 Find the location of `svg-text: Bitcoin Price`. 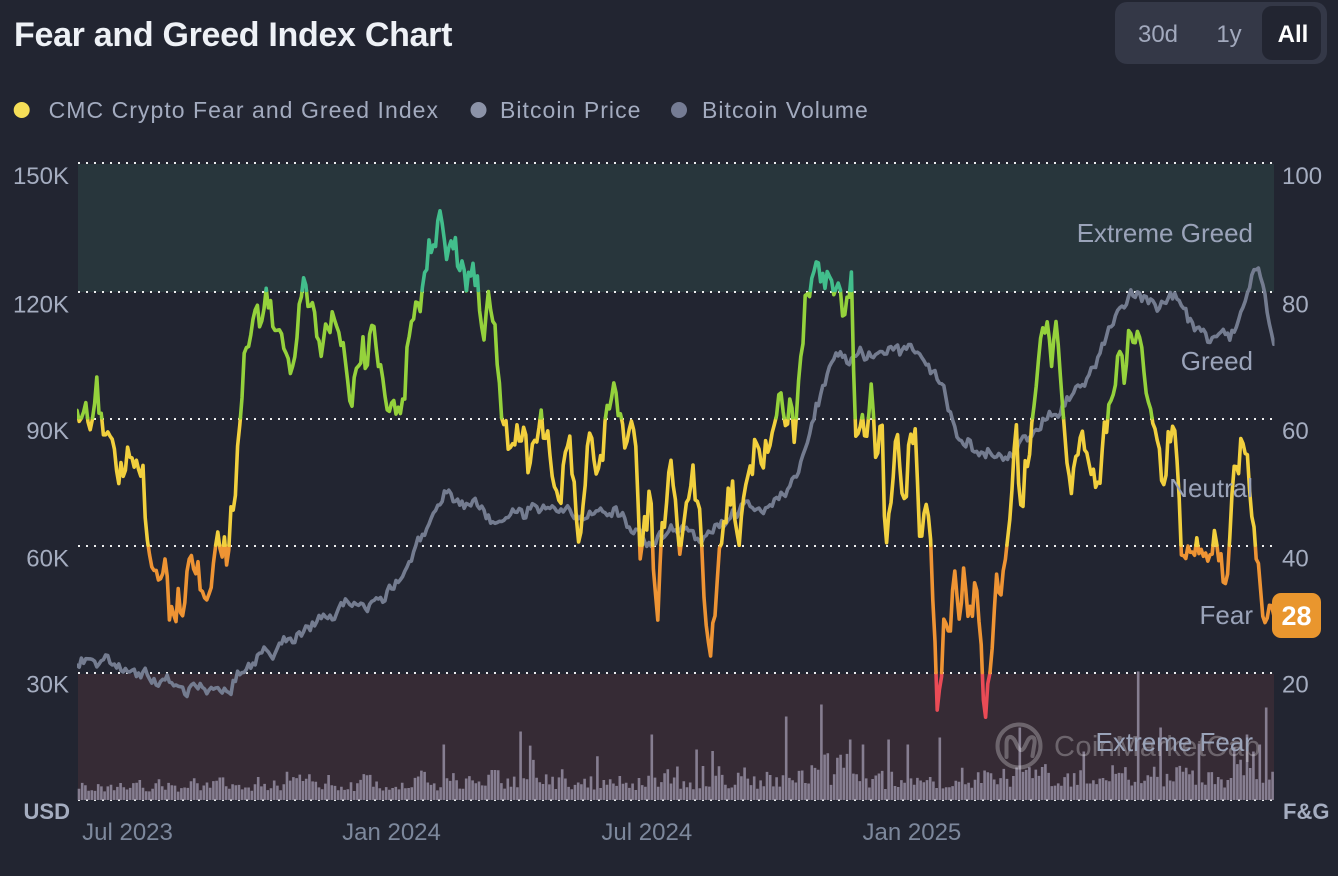

svg-text: Bitcoin Price is located at coordinates (570, 110).